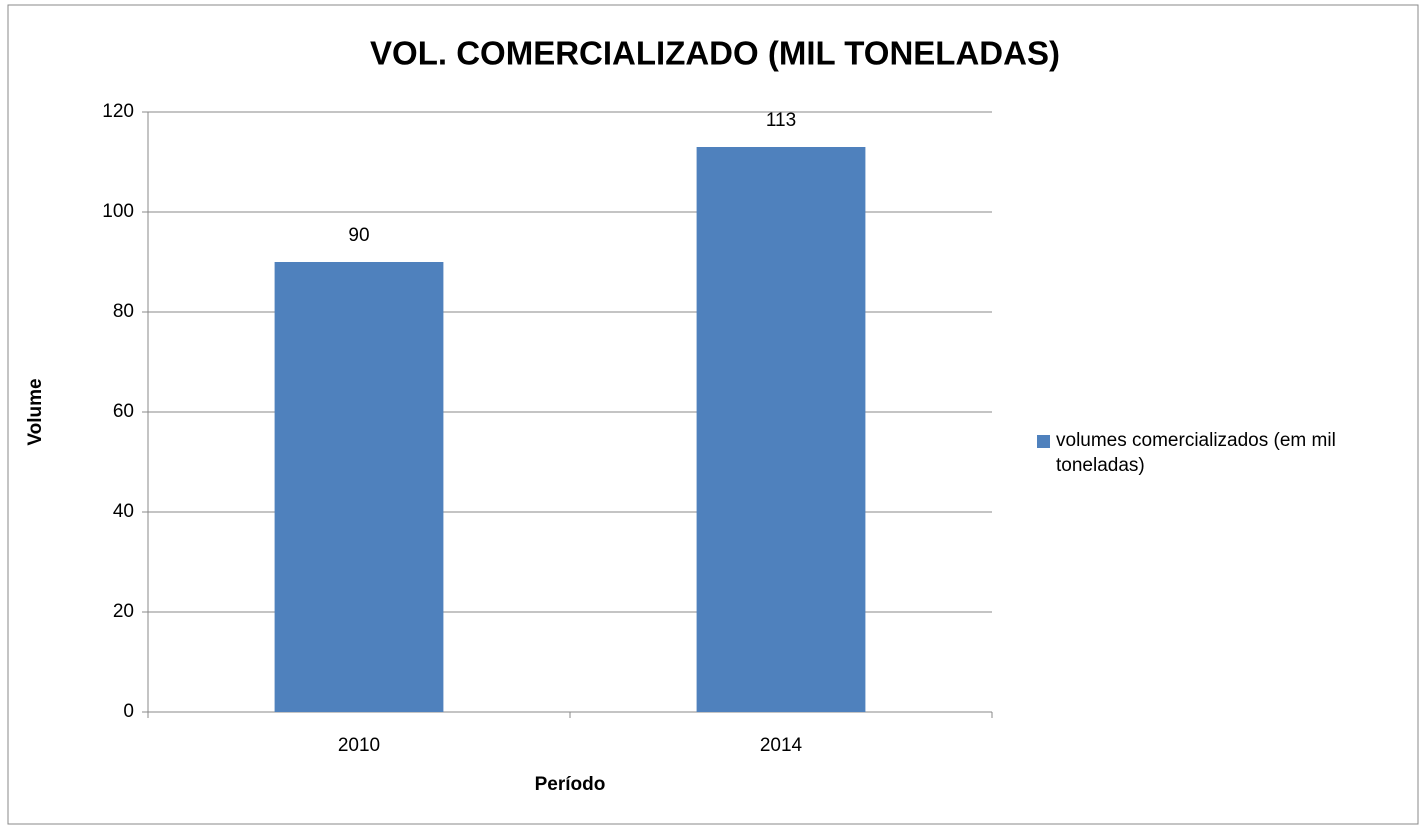 Image resolution: width=1422 pixels, height=828 pixels. I want to click on legend-label-line: toneladas), so click(1100, 465).